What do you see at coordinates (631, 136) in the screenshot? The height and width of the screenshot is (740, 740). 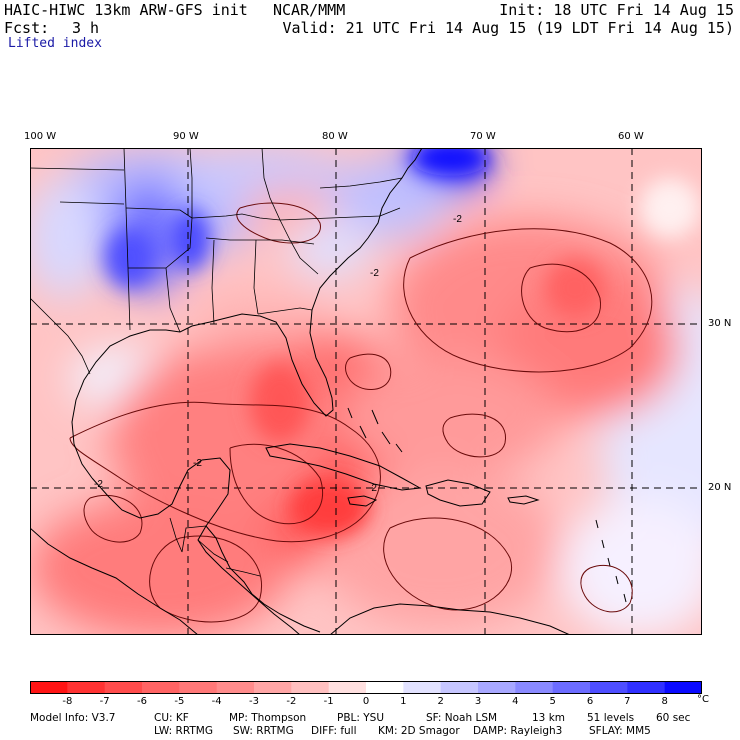 I see `lon-label-60w: 60 W` at bounding box center [631, 136].